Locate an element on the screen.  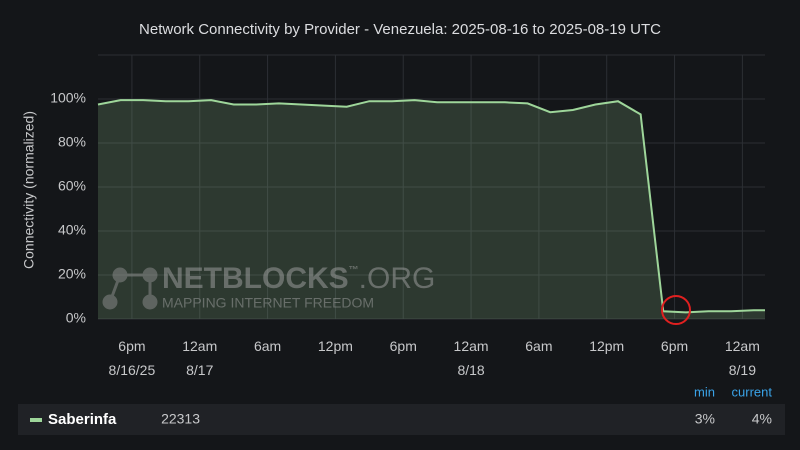
stat-value: 3% is located at coordinates (705, 419).